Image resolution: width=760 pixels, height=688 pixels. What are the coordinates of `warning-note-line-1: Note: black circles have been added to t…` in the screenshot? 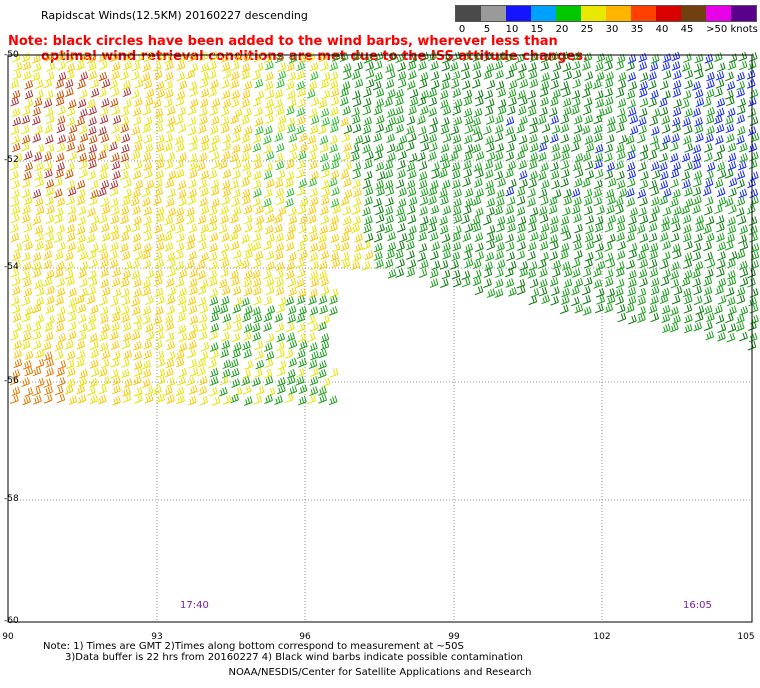 It's located at (283, 41).